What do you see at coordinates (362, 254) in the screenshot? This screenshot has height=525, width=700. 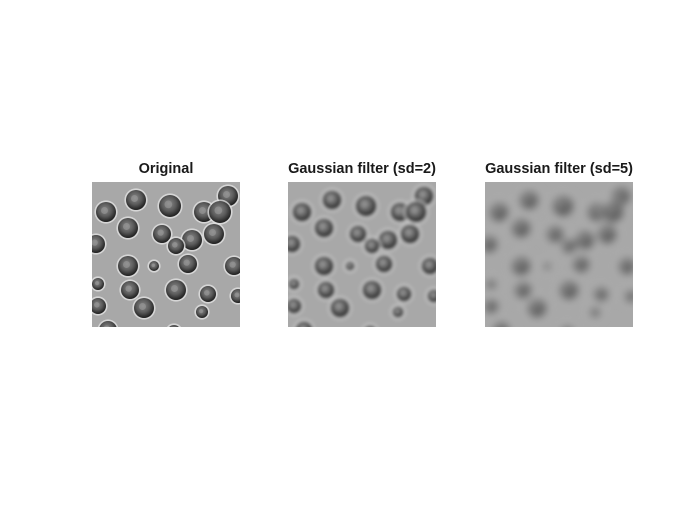 I see `cell-image-gaussian-sd2` at bounding box center [362, 254].